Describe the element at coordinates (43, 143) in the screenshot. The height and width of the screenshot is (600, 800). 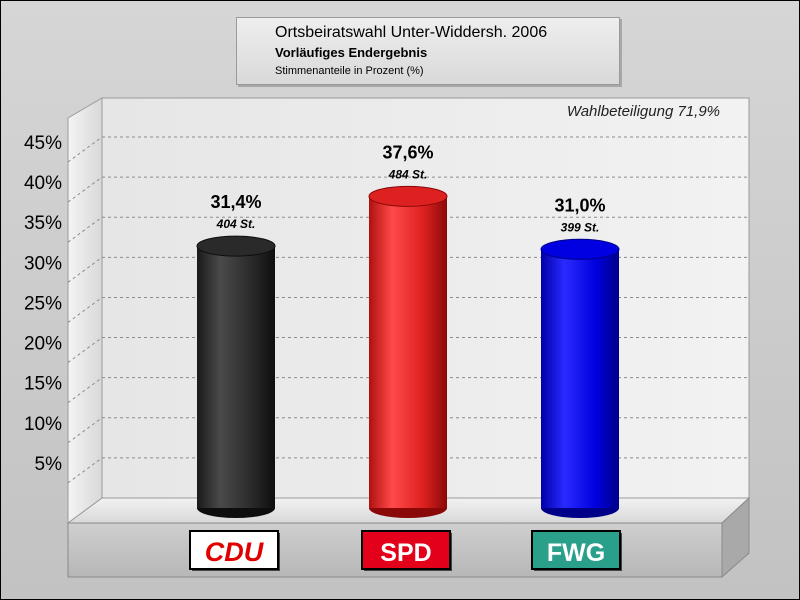
I see `y-tick-label: 45%` at that location.